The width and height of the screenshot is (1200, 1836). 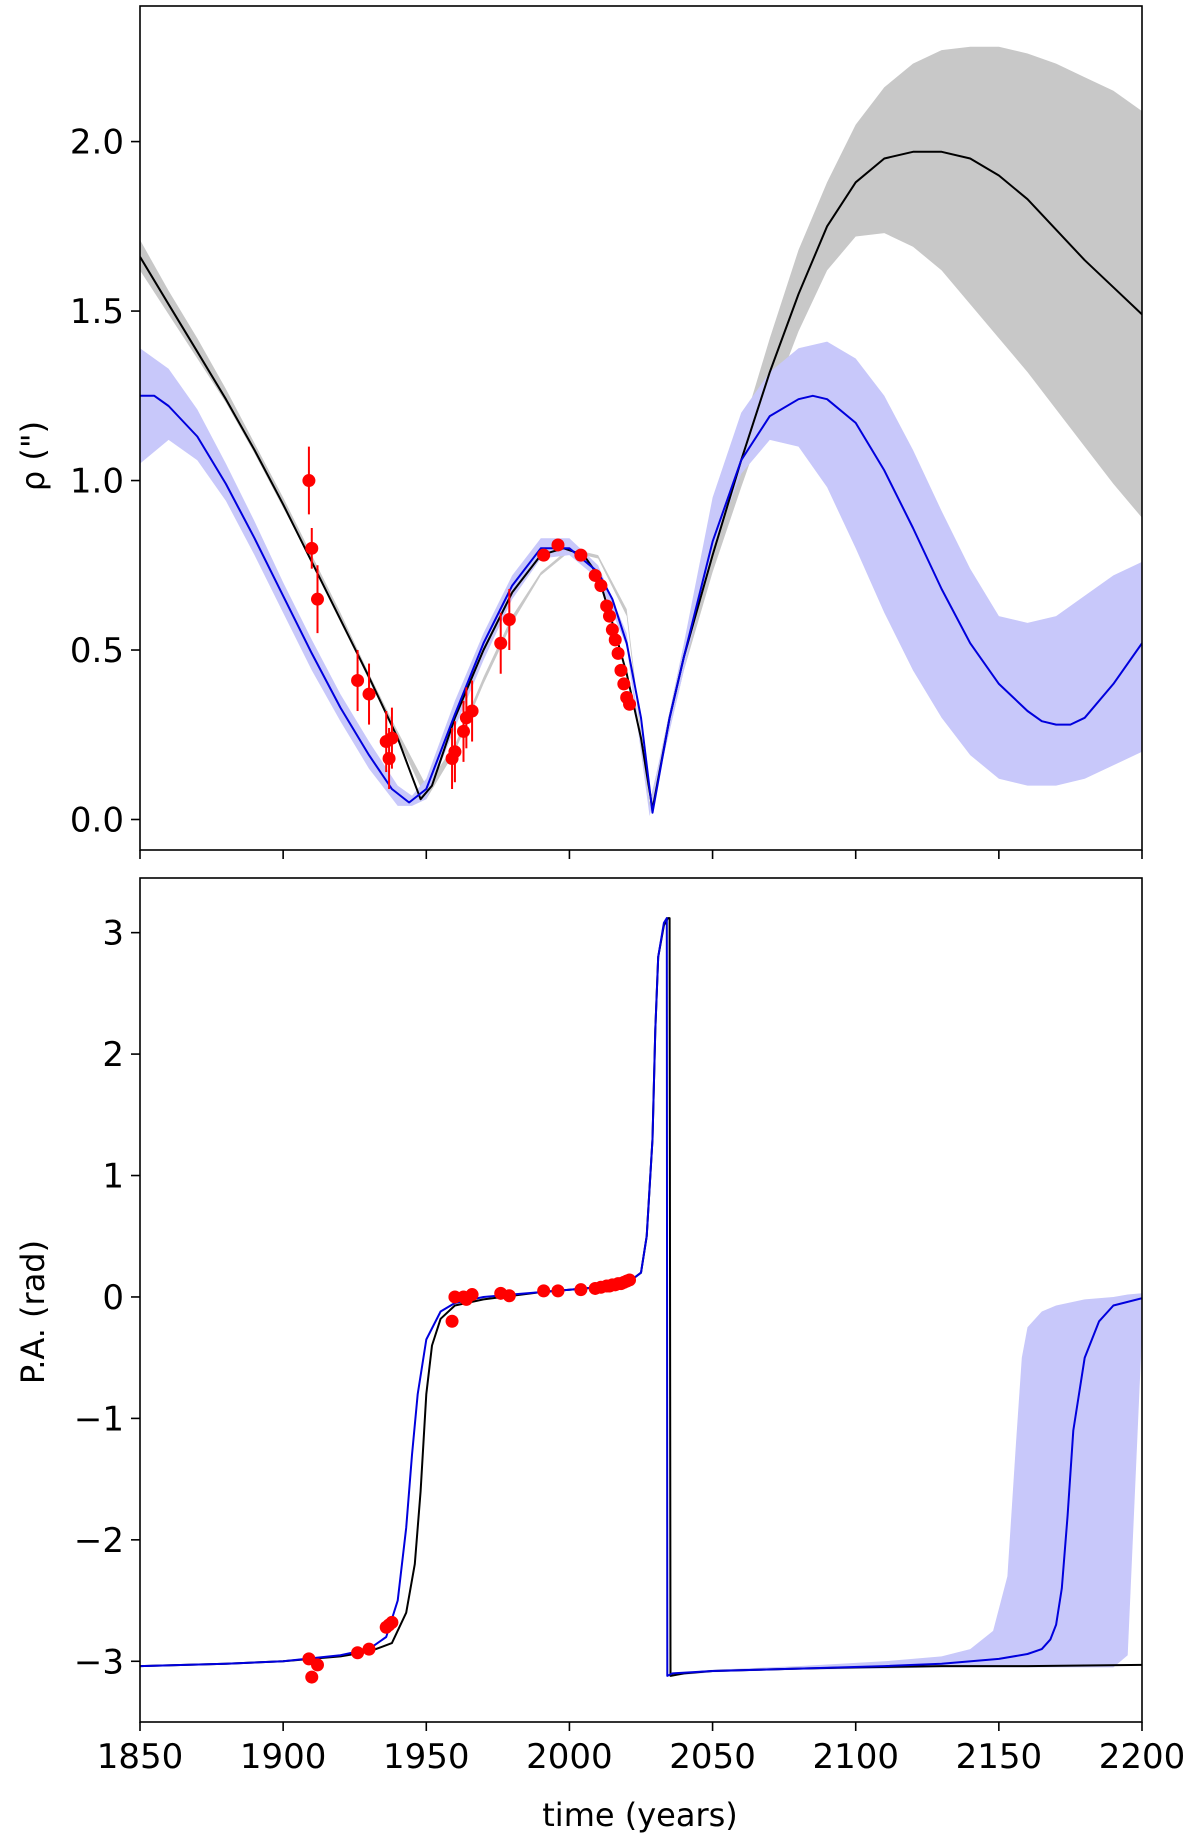 What do you see at coordinates (113, 934) in the screenshot?
I see `y-tick-label: 3` at bounding box center [113, 934].